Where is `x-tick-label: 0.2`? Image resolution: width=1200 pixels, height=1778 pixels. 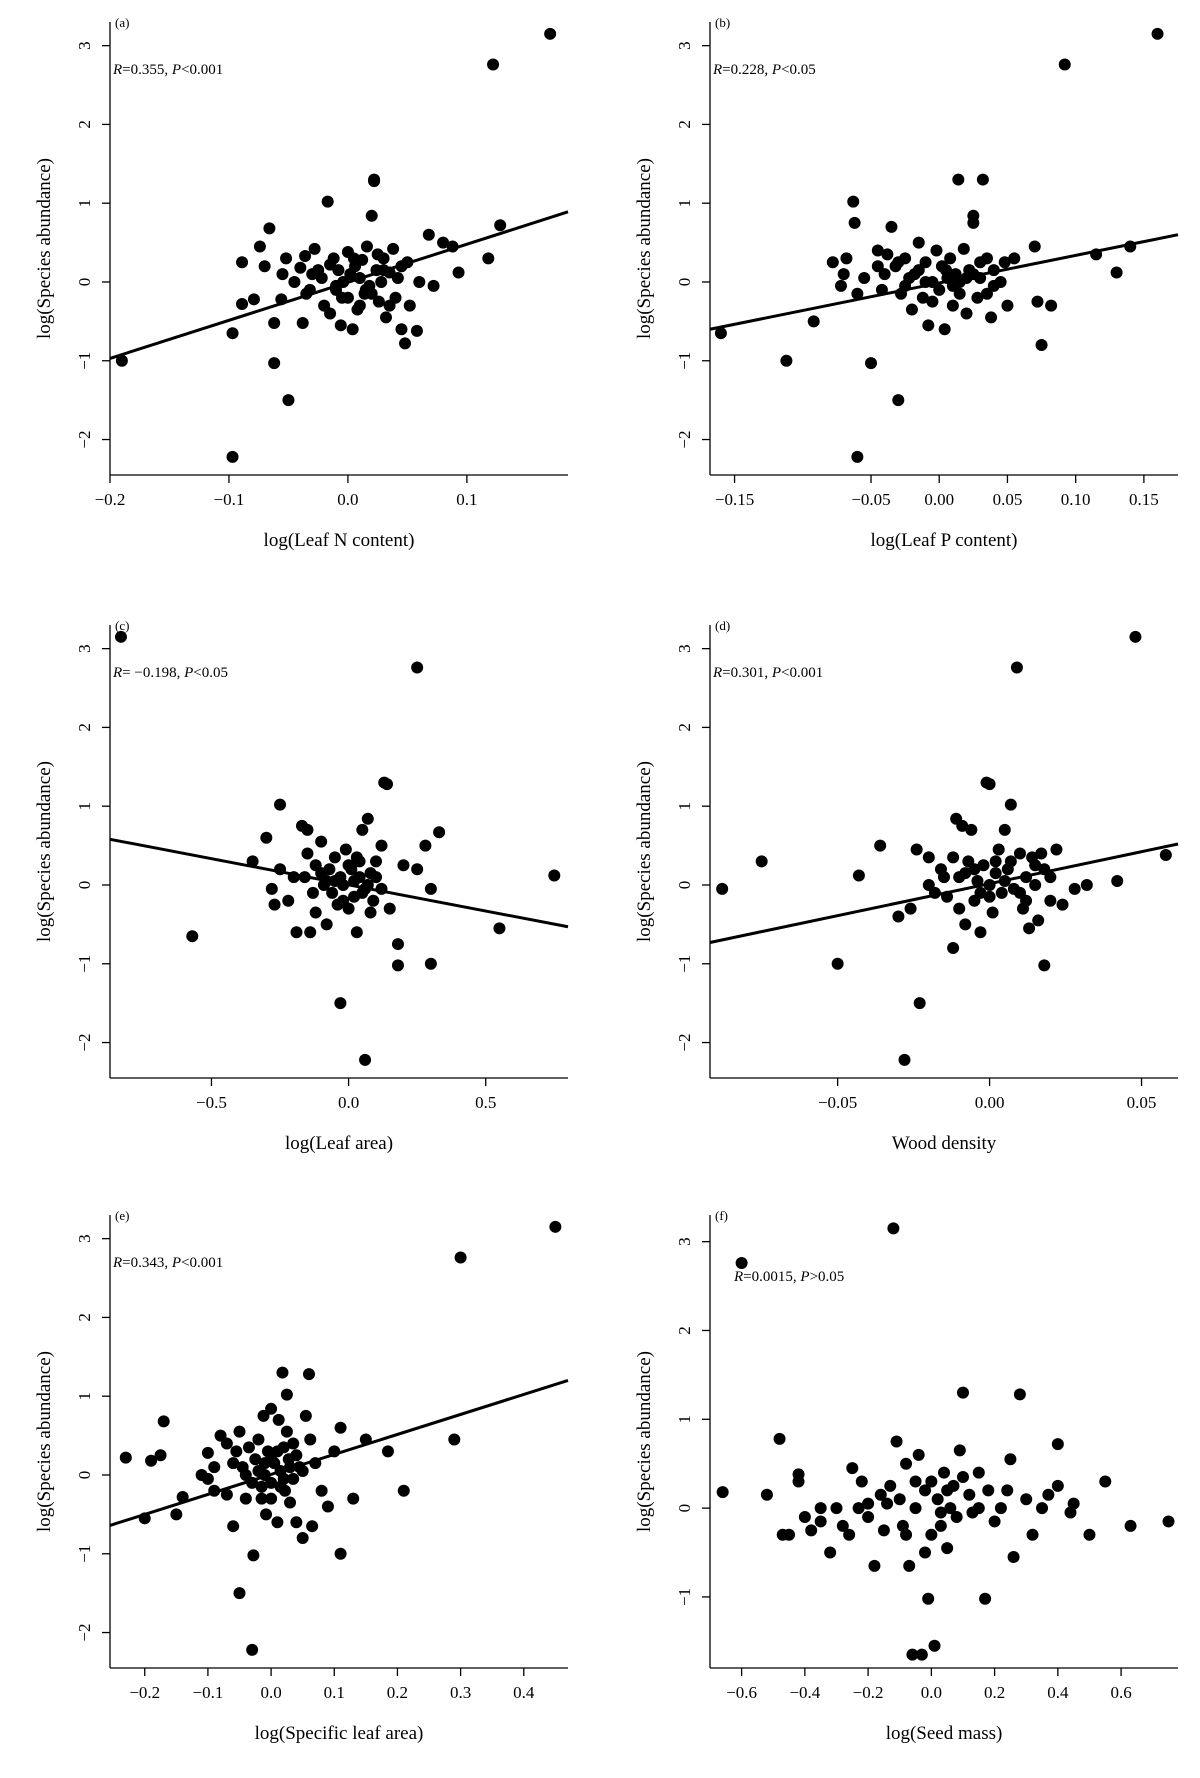 x-tick-label: 0.2 is located at coordinates (397, 1692).